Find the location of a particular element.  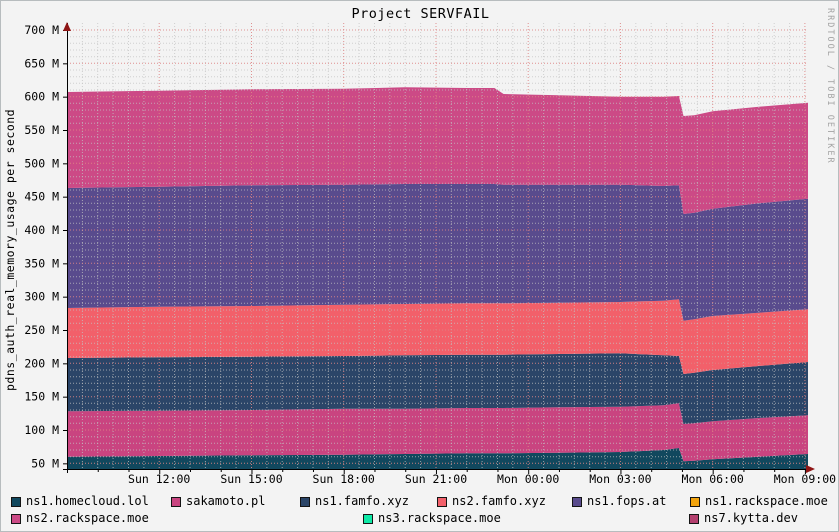

legend-item-ns3-rackspace-moe: ns3.rackspace.moe is located at coordinates (432, 518).